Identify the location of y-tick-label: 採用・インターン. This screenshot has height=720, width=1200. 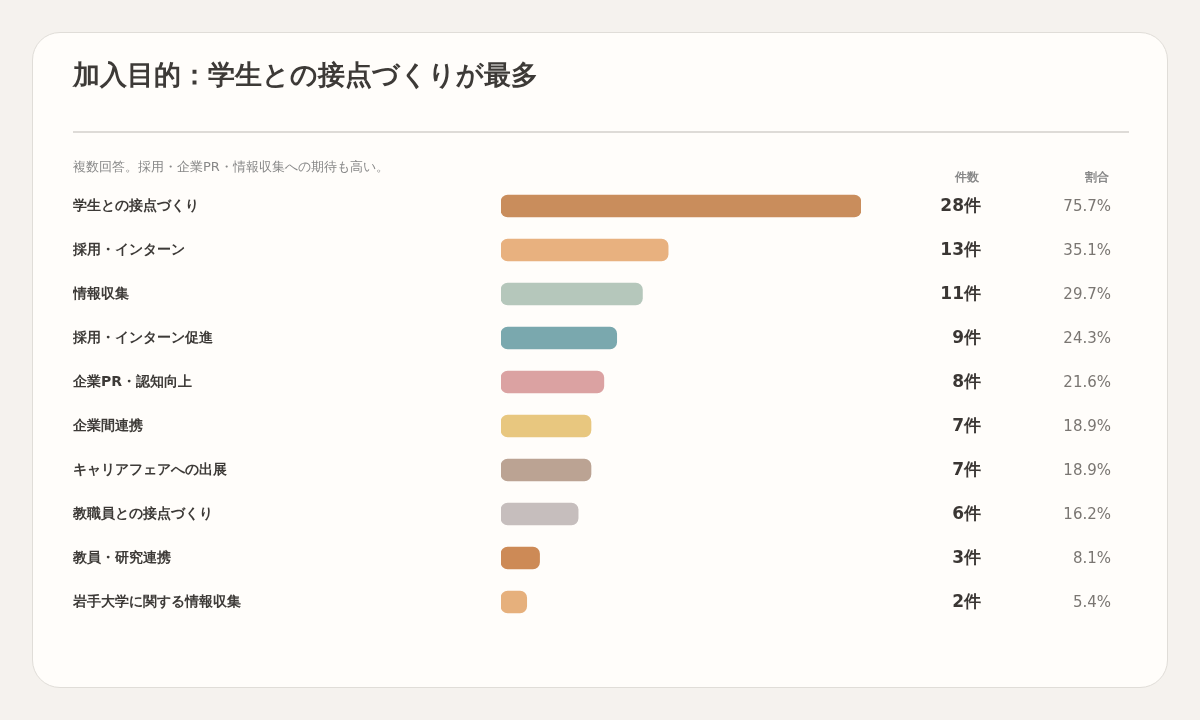
(128, 248).